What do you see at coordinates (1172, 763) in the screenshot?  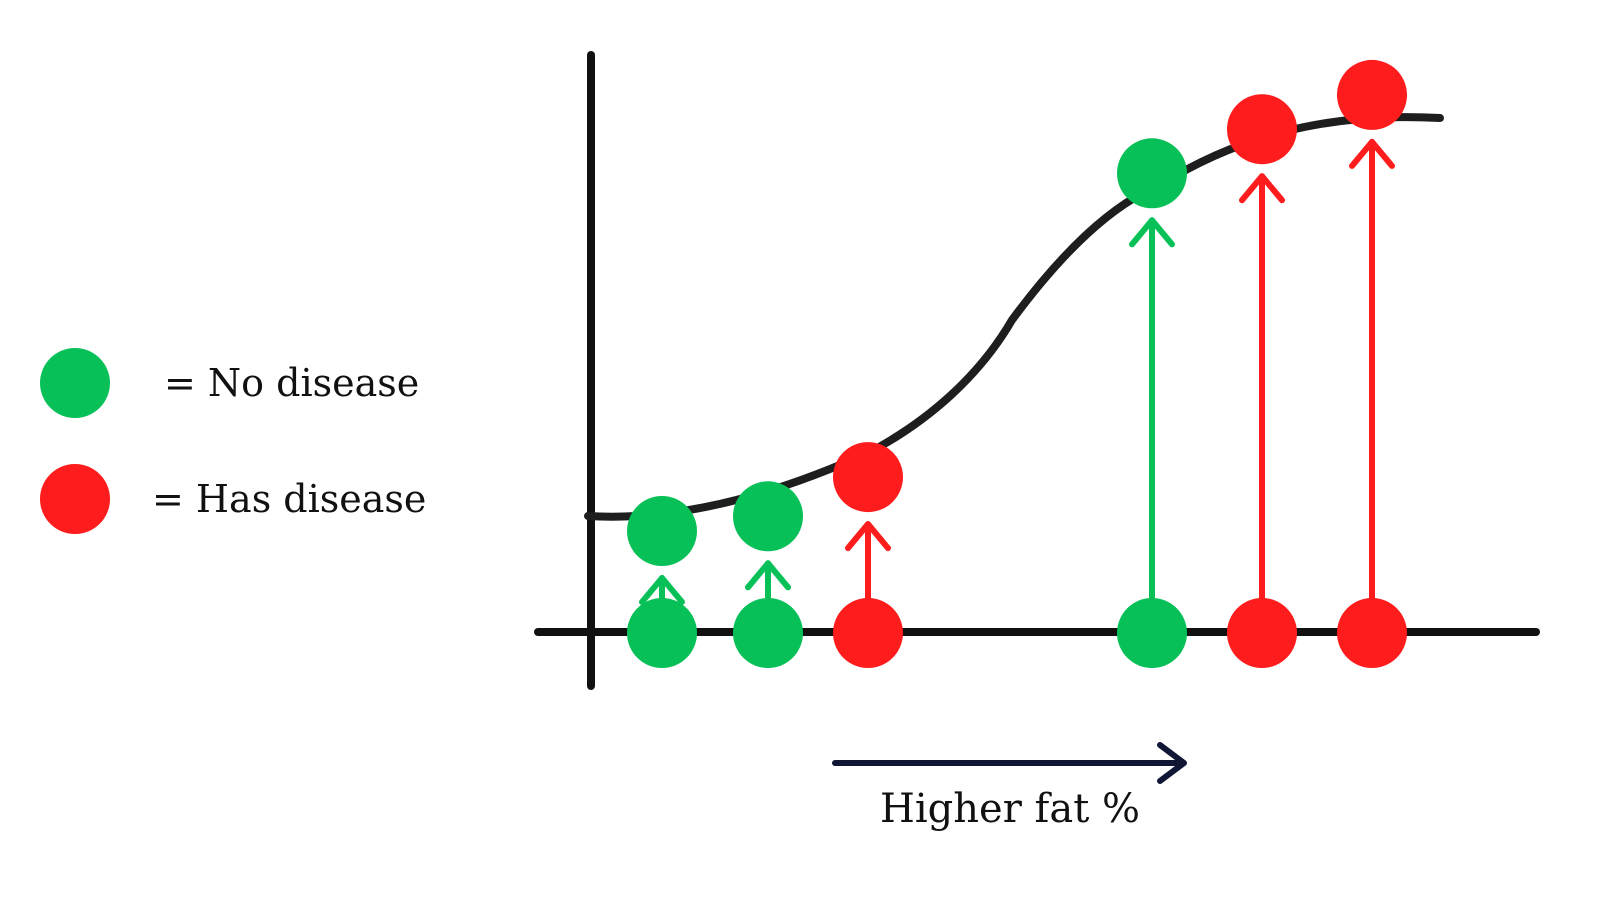 I see `higher-fat-arrow-head` at bounding box center [1172, 763].